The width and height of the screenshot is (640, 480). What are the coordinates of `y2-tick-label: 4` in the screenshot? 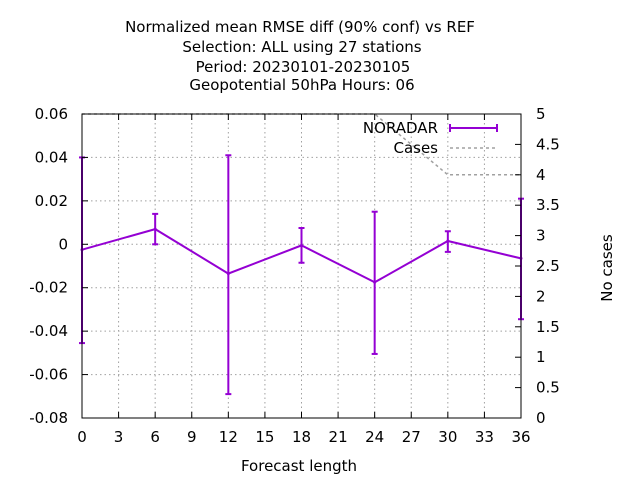 It's located at (541, 175).